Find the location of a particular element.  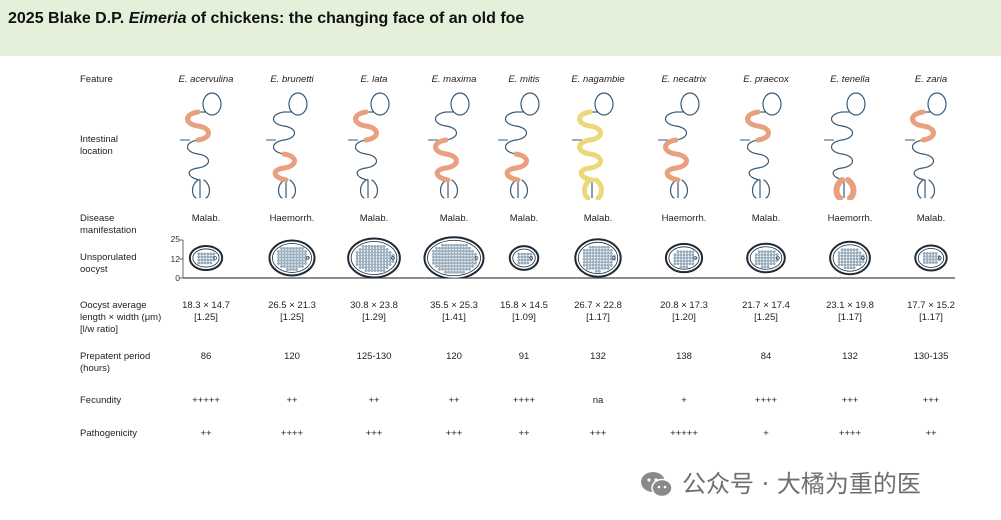

oocyst-size: 26.7 × 22.8 is located at coordinates (598, 305).